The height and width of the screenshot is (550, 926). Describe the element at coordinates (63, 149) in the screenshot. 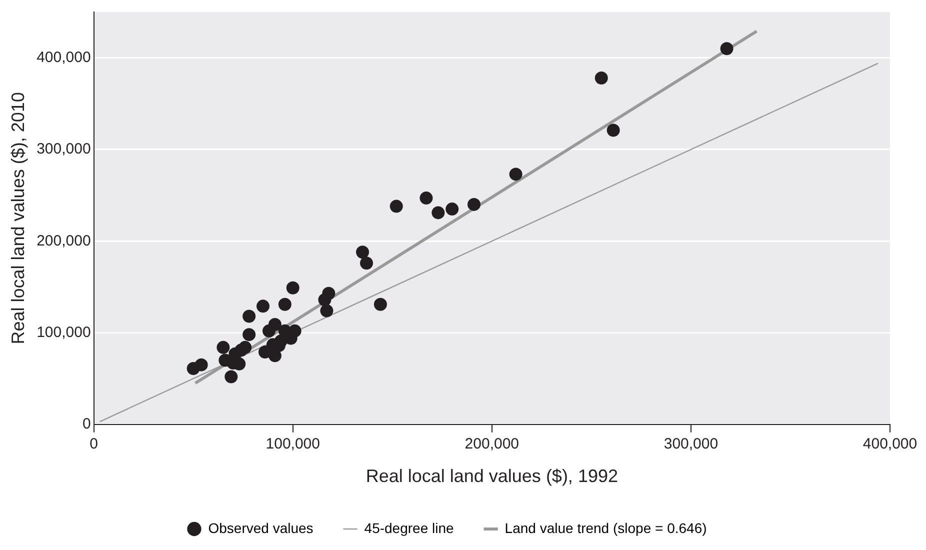

I see `y-tick-label: 300,000` at that location.